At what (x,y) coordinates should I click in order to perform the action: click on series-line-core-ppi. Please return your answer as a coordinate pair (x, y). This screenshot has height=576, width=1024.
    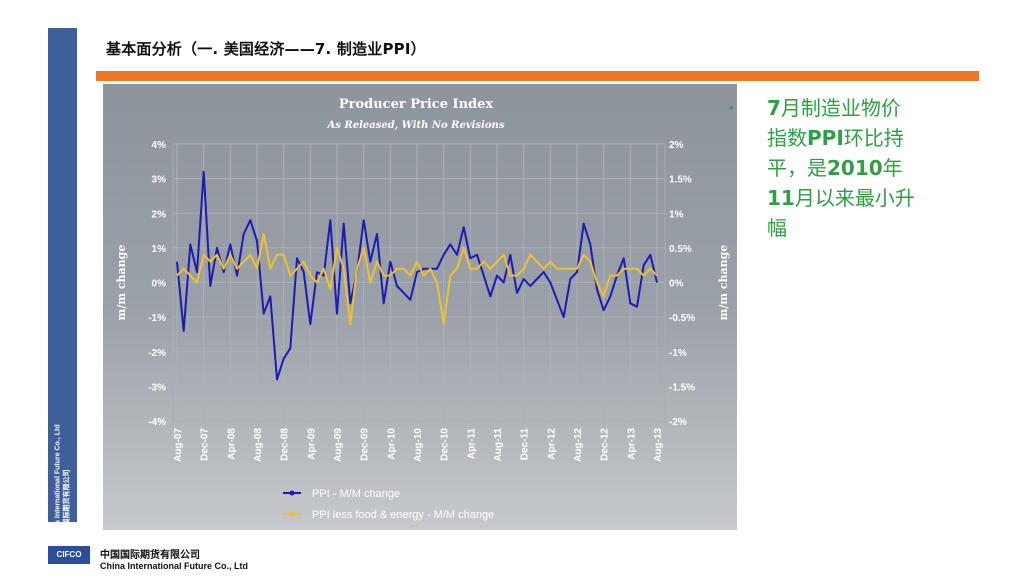
    Looking at the image, I should click on (417, 279).